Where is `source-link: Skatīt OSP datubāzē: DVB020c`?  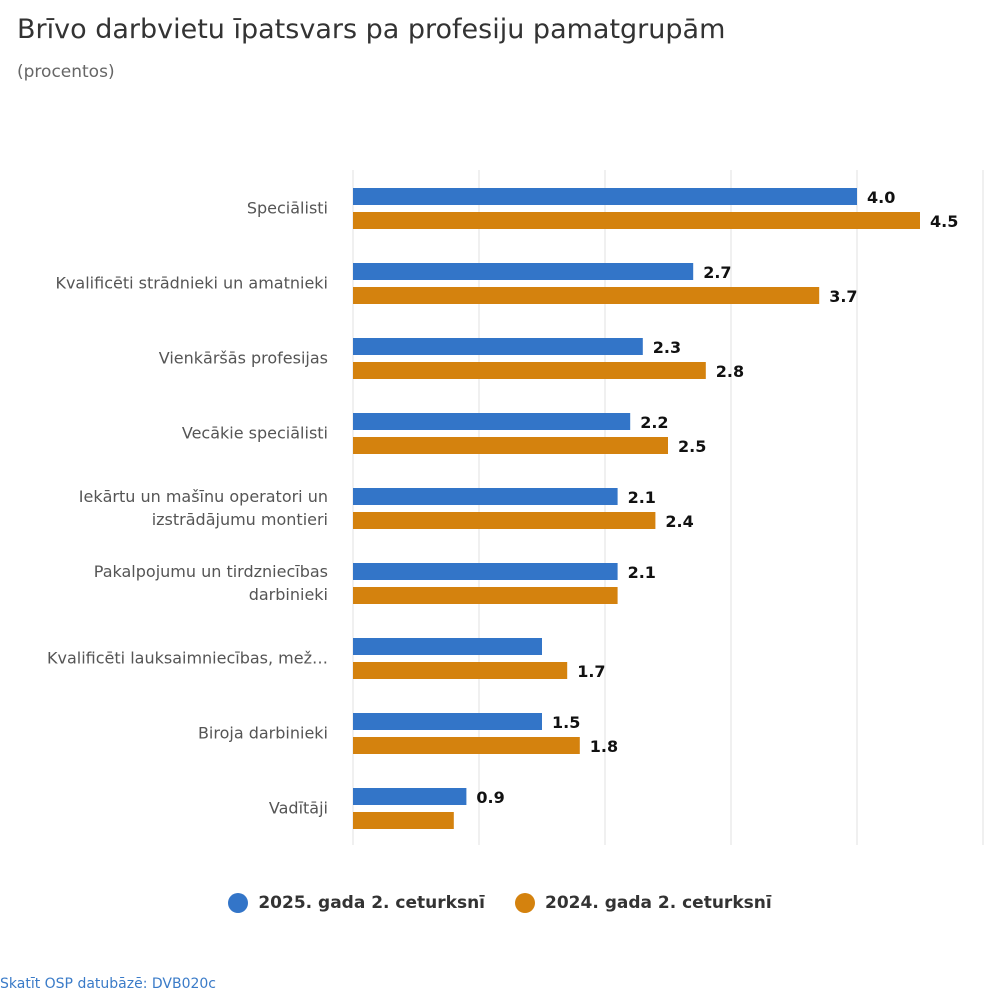 source-link: Skatīt OSP datubāzē: DVB020c is located at coordinates (108, 984).